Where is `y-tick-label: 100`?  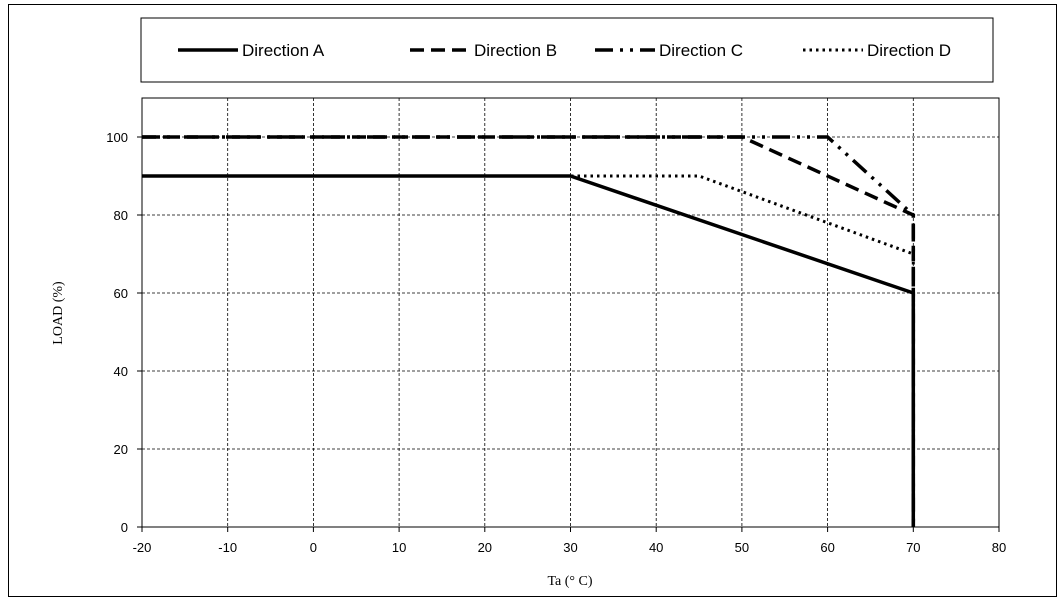 y-tick-label: 100 is located at coordinates (117, 137).